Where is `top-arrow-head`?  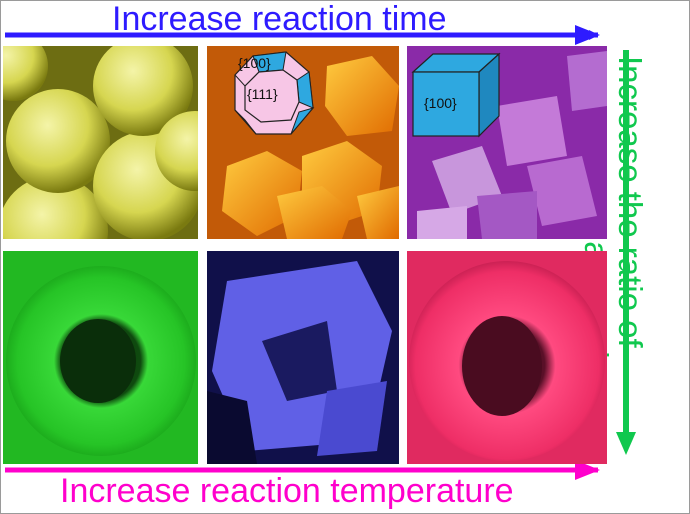 top-arrow-head is located at coordinates (587, 35).